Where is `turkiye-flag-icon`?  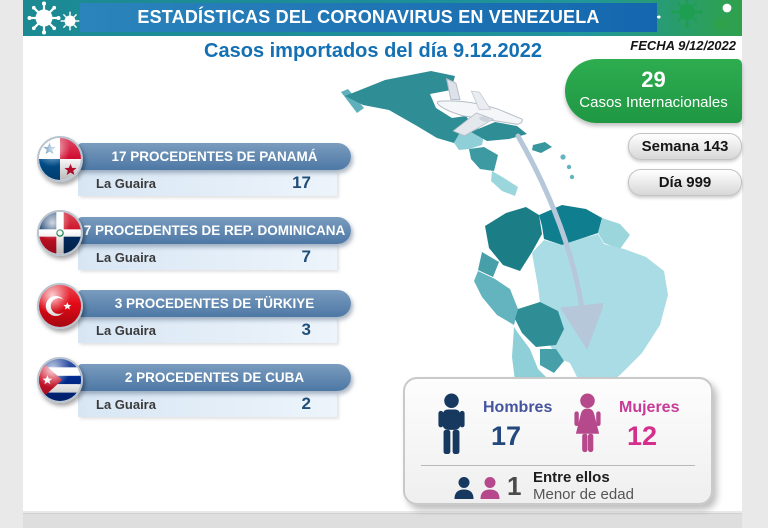
turkiye-flag-icon is located at coordinates (60, 306).